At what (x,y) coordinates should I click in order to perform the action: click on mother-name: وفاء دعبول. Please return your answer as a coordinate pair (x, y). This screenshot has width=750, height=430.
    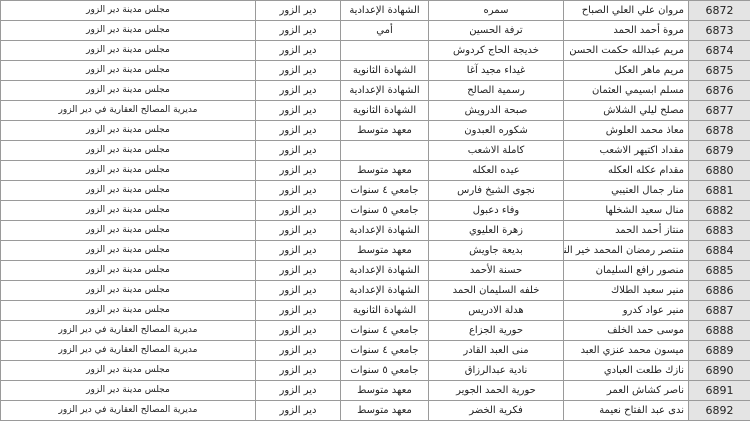
    Looking at the image, I should click on (496, 210).